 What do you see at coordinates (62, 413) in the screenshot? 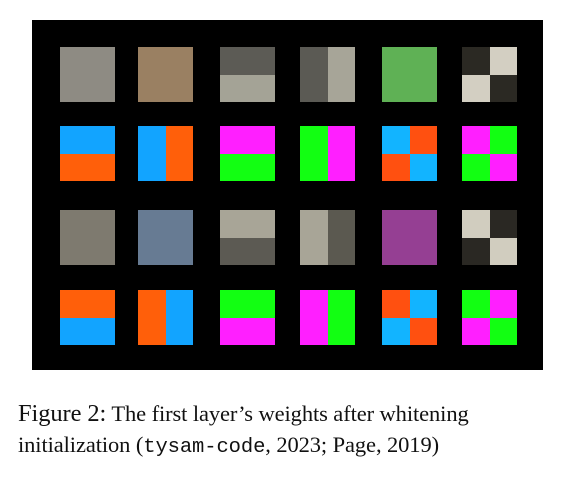
I see `figure-label: Figure 2:` at bounding box center [62, 413].